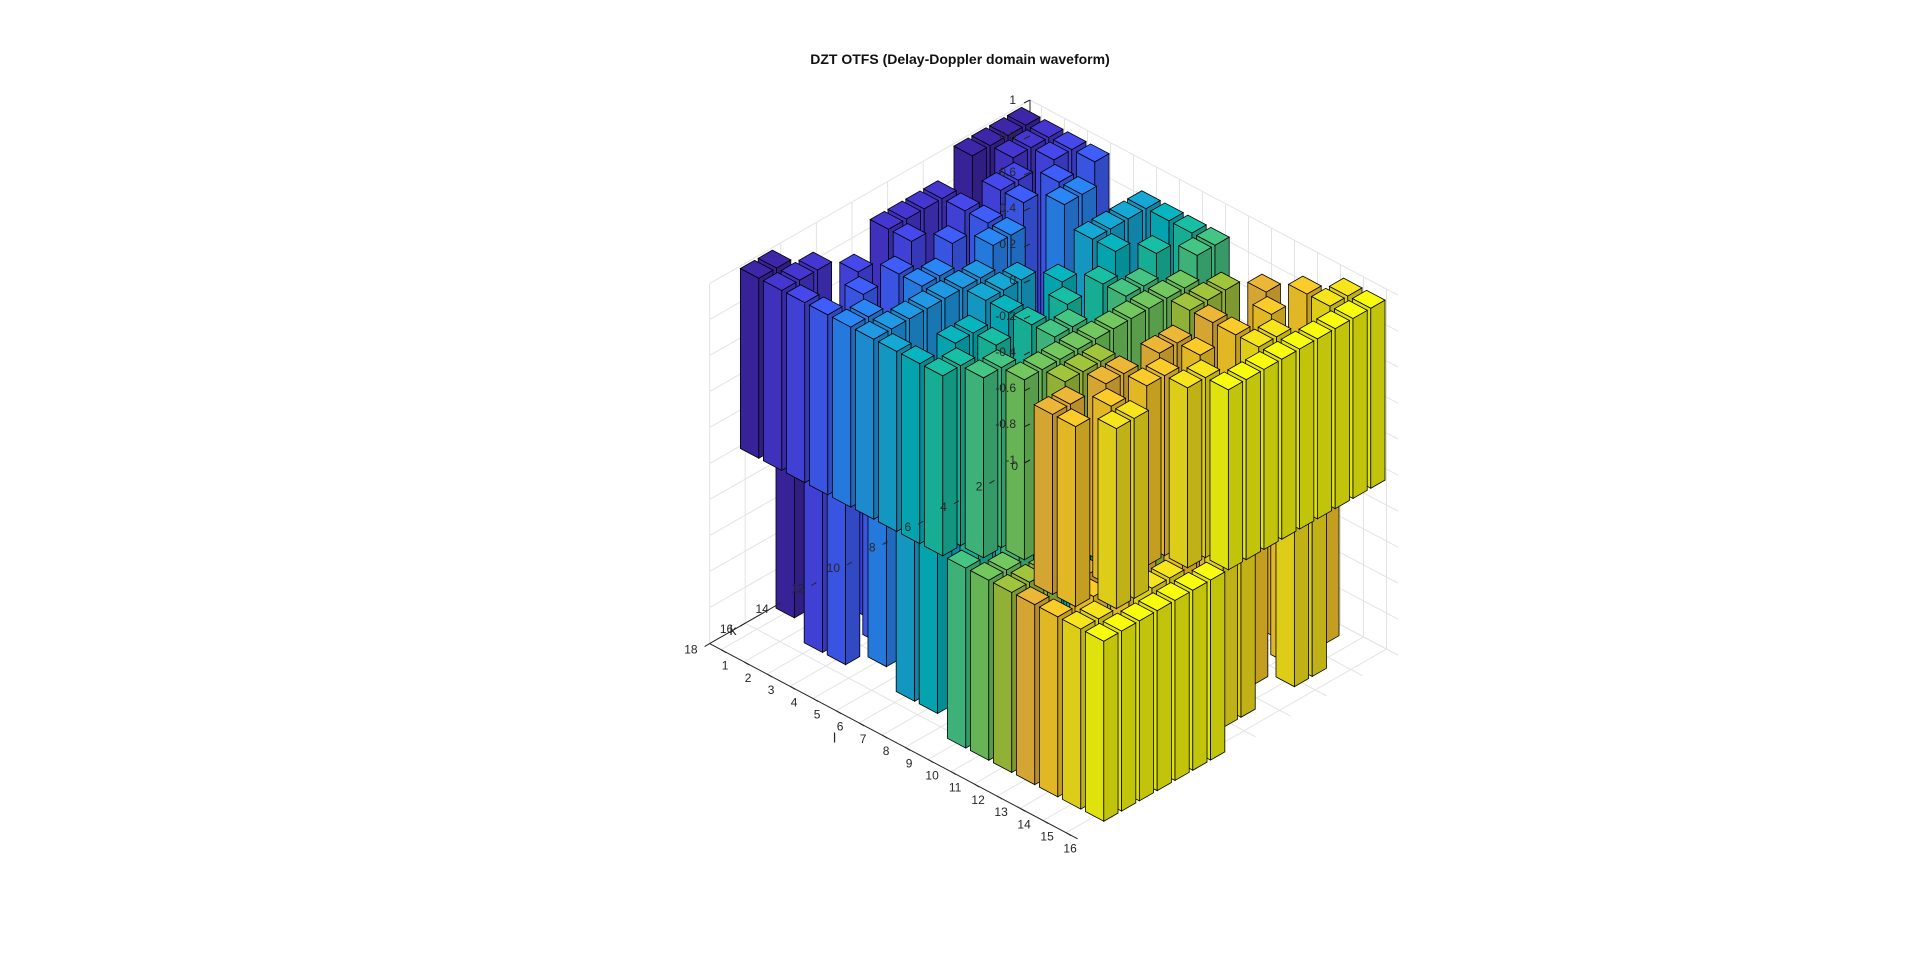  I want to click on l-tick-label: 6, so click(840, 727).